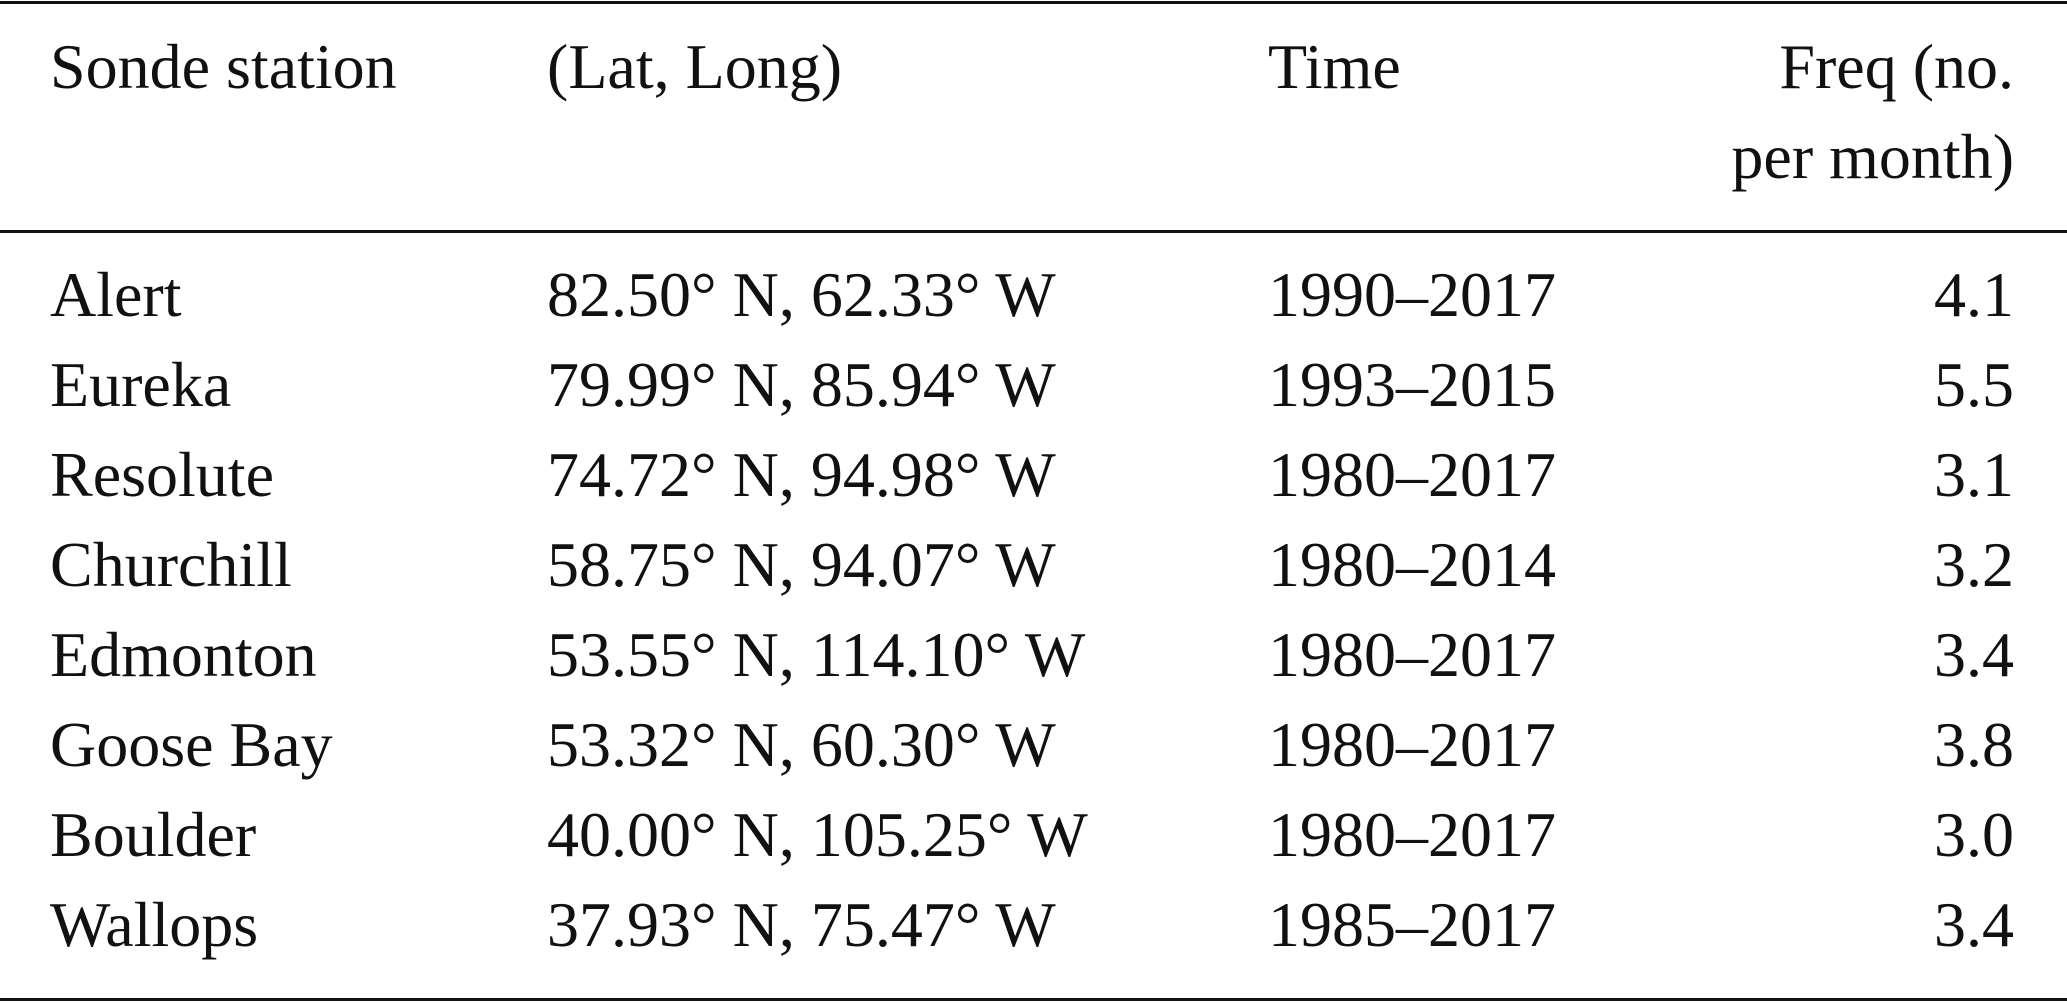  What do you see at coordinates (1974, 294) in the screenshot?
I see `table-cell: 4.1` at bounding box center [1974, 294].